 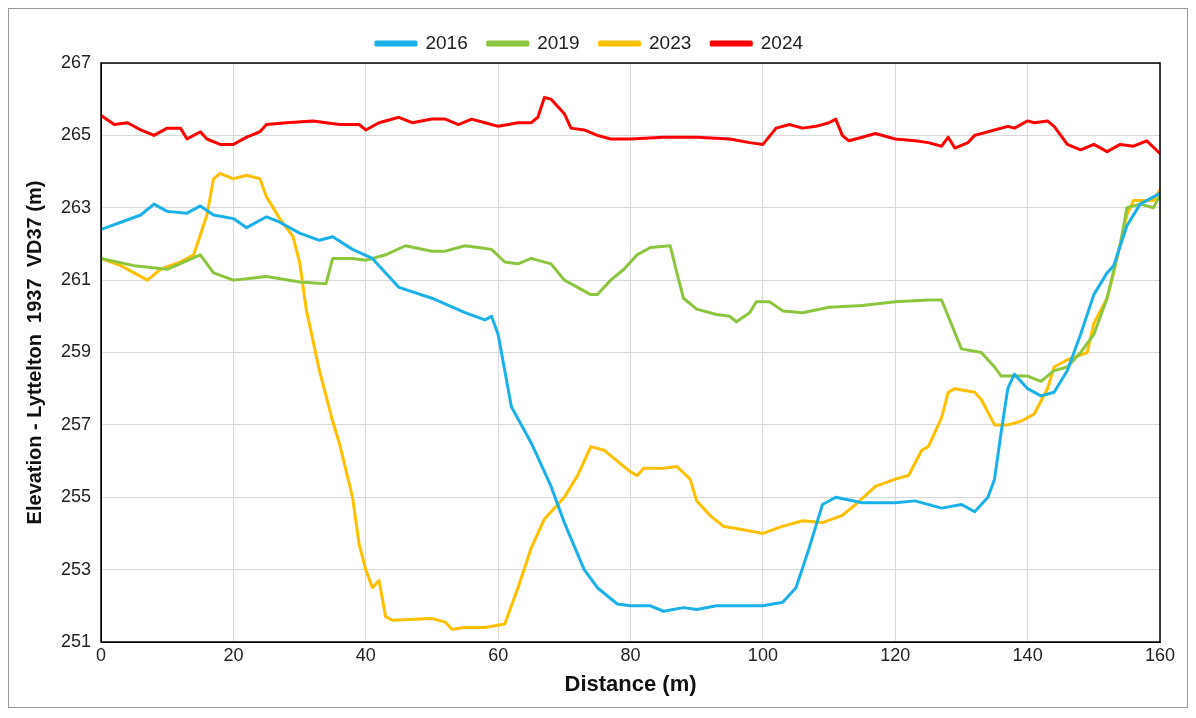 What do you see at coordinates (558, 42) in the screenshot?
I see `legend-label: 2019` at bounding box center [558, 42].